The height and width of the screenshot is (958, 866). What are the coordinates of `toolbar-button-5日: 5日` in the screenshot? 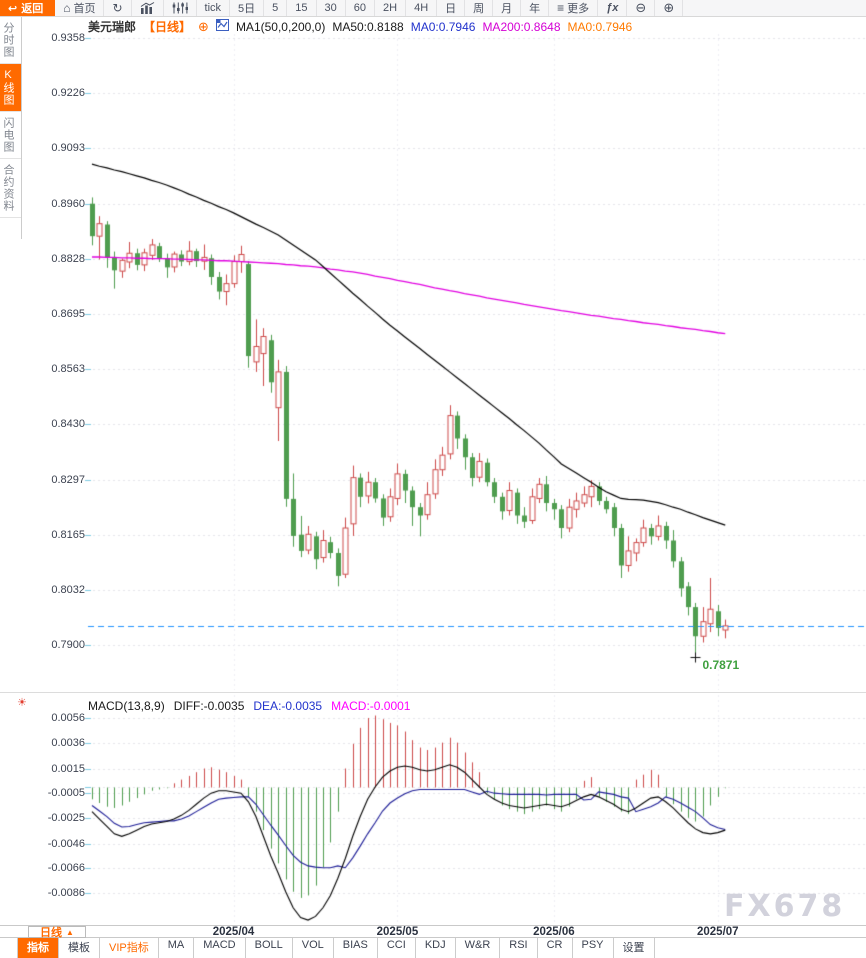 It's located at (247, 8).